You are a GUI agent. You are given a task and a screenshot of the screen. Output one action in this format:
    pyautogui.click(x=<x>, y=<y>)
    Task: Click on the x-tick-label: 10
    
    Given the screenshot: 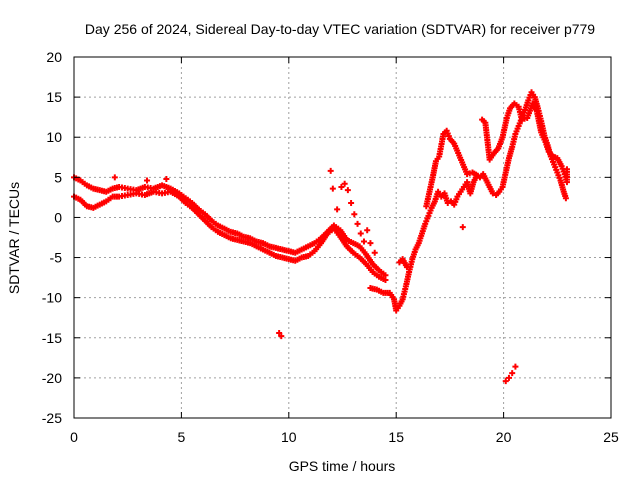 What is the action you would take?
    pyautogui.click(x=289, y=437)
    